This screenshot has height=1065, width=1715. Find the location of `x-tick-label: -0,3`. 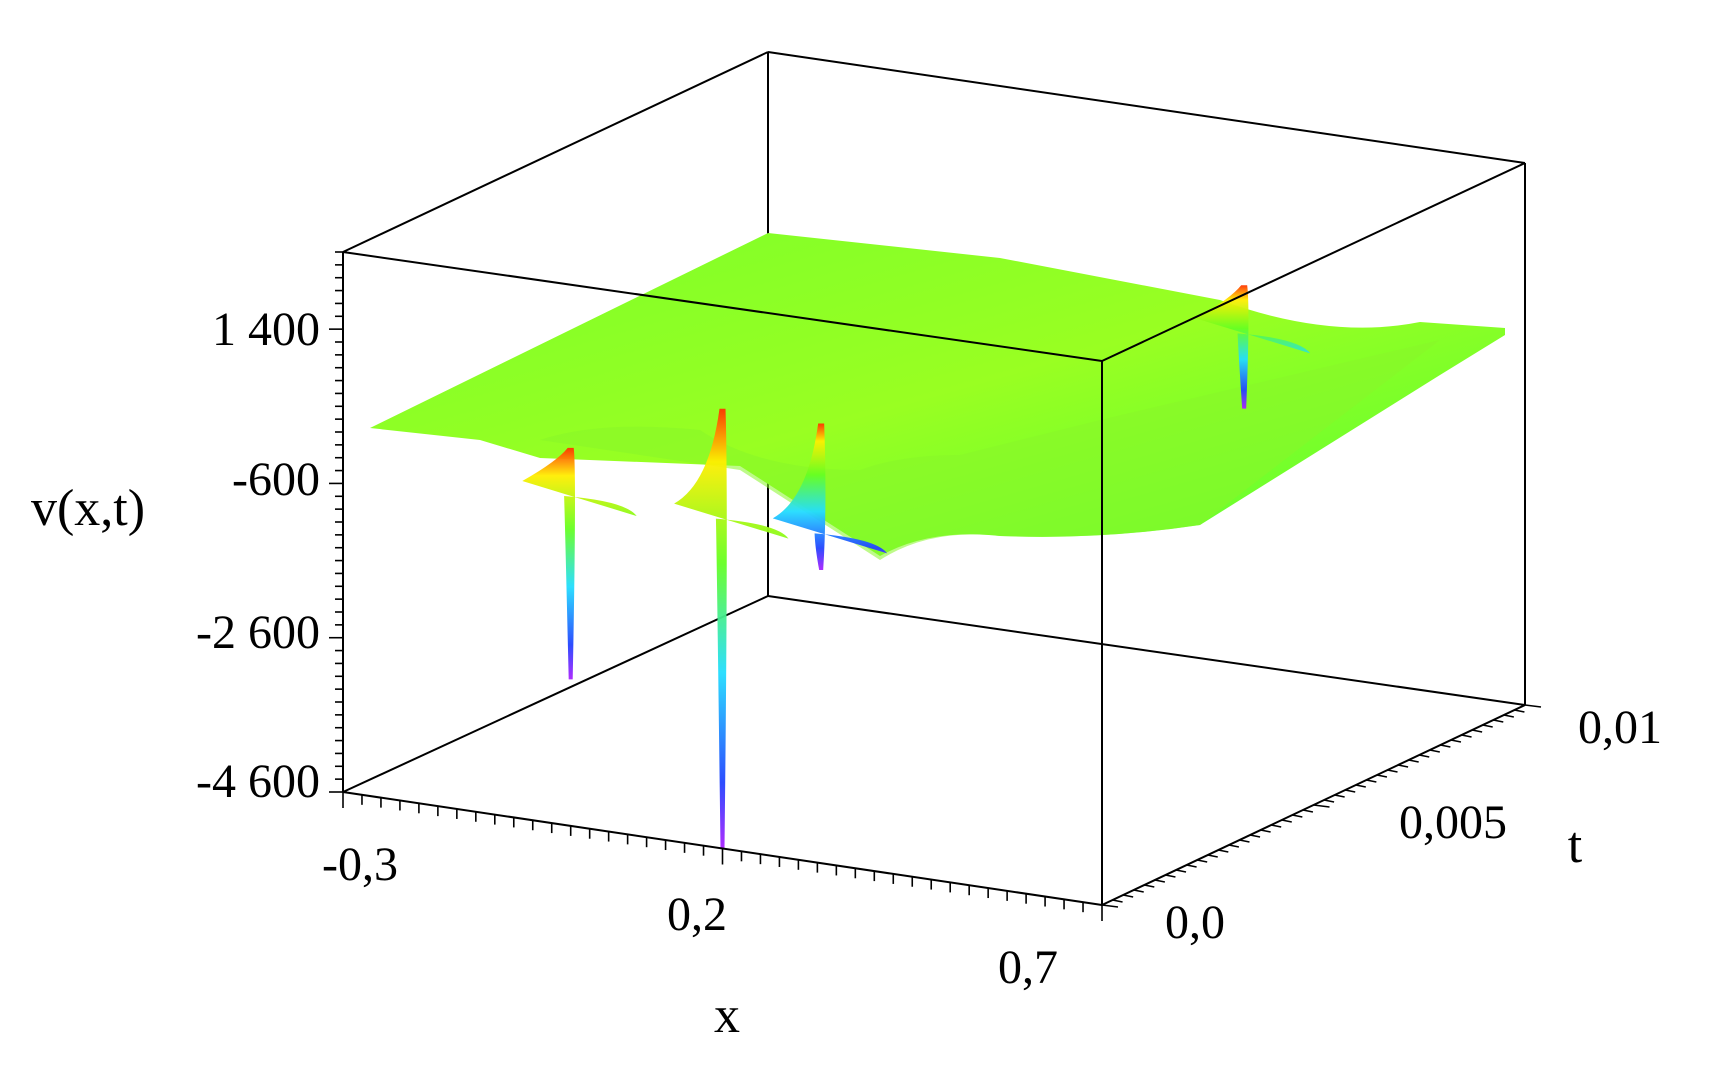

x-tick-label: -0,3 is located at coordinates (360, 864).